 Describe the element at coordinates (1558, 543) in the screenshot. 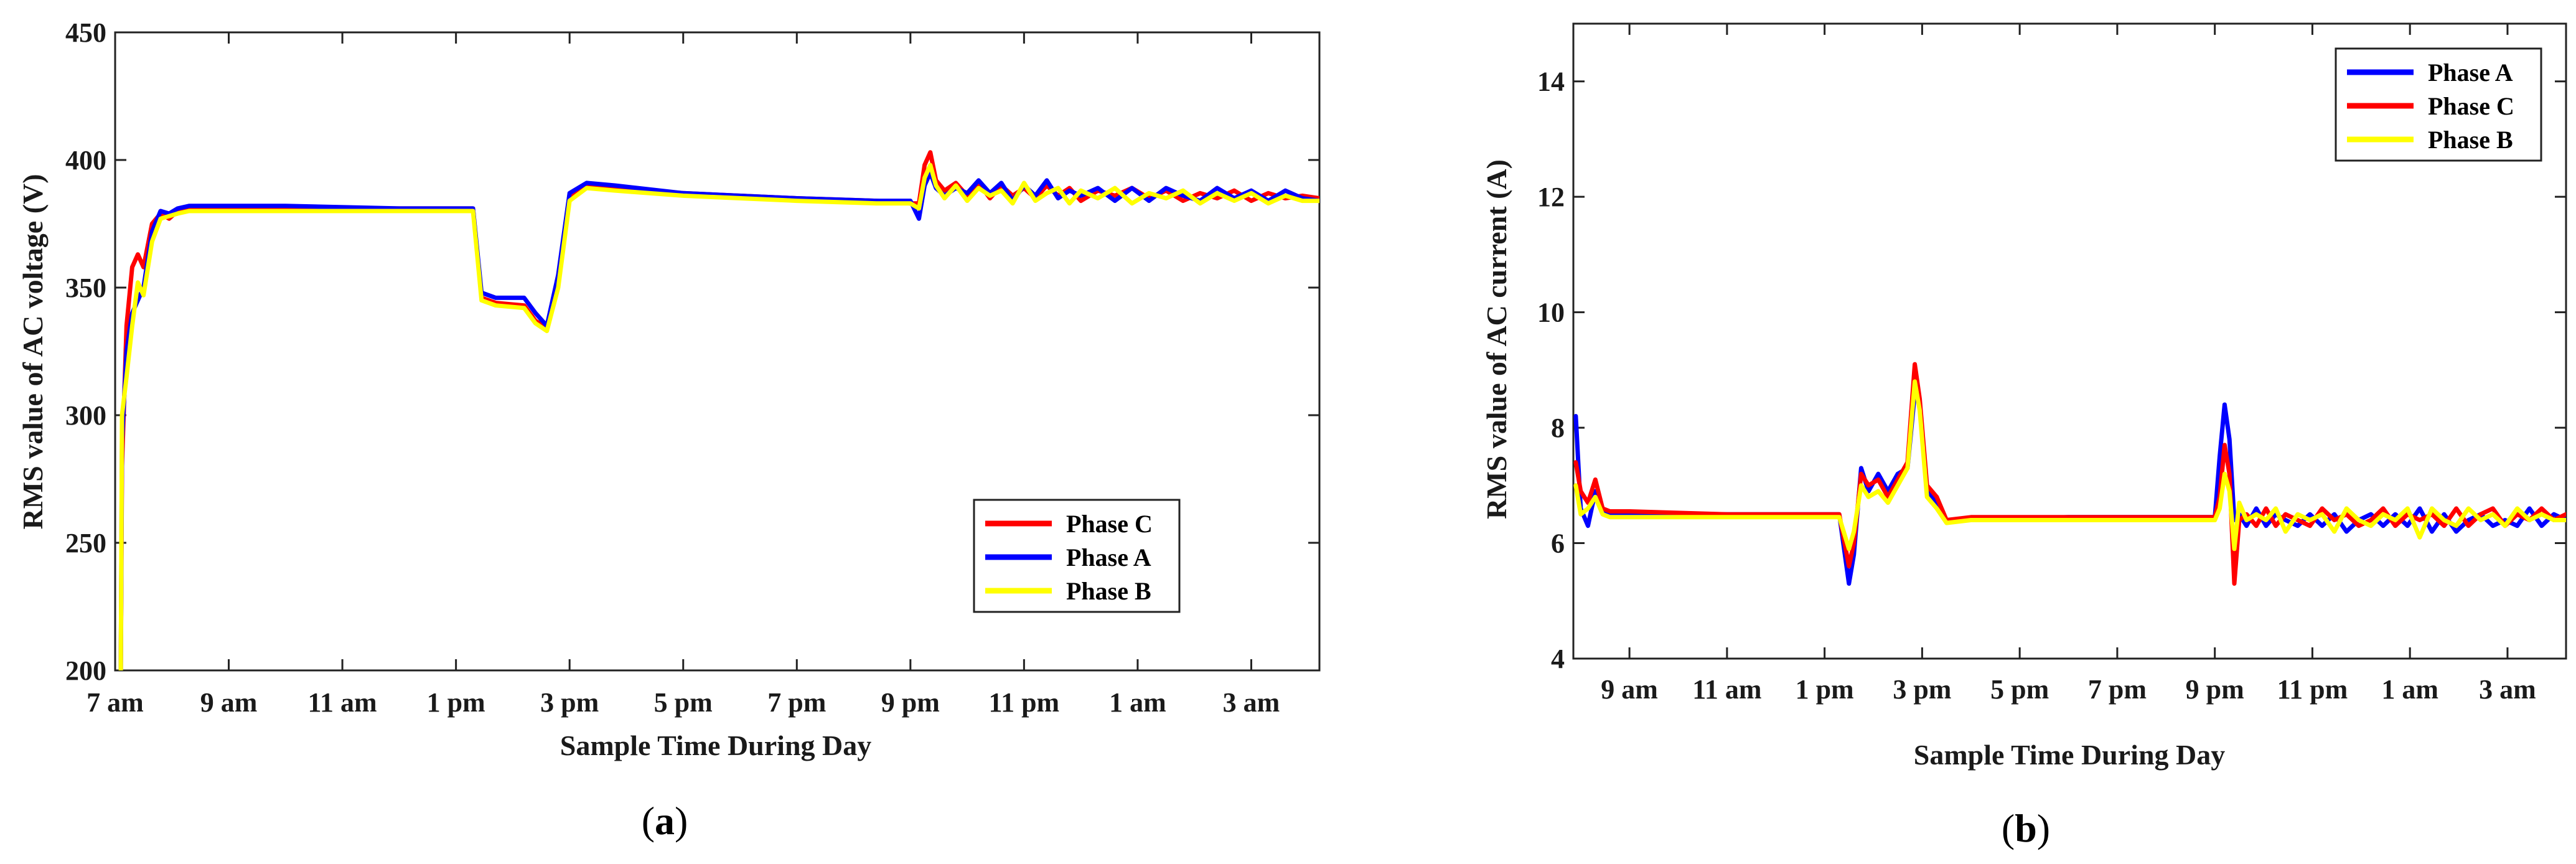

I see `y-tick-label: 6` at that location.